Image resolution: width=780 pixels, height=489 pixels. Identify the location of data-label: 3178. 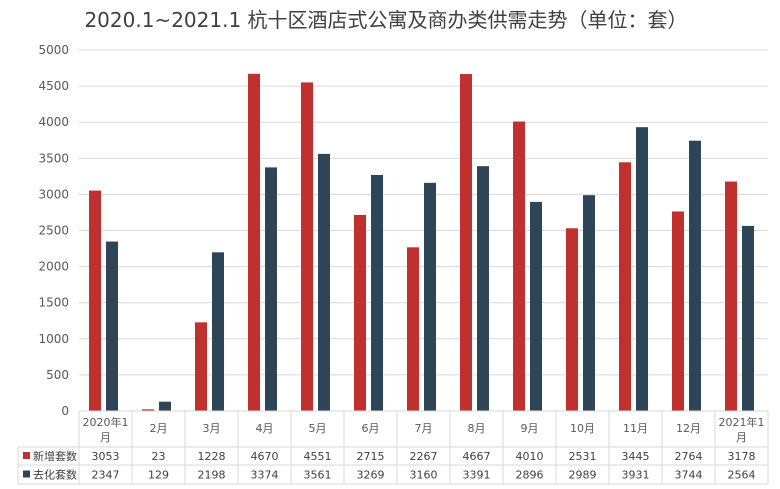
(742, 456).